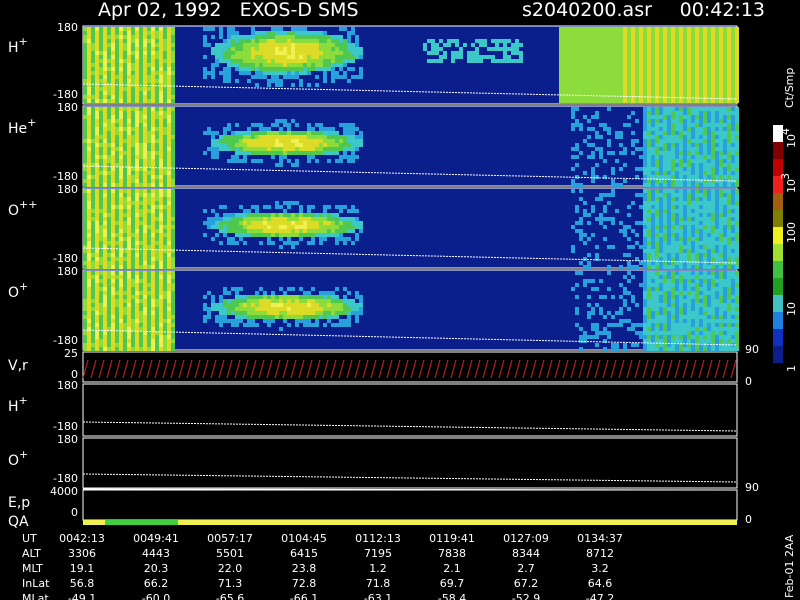 This screenshot has height=600, width=800. Describe the element at coordinates (410, 173) in the screenshot. I see `trace` at that location.